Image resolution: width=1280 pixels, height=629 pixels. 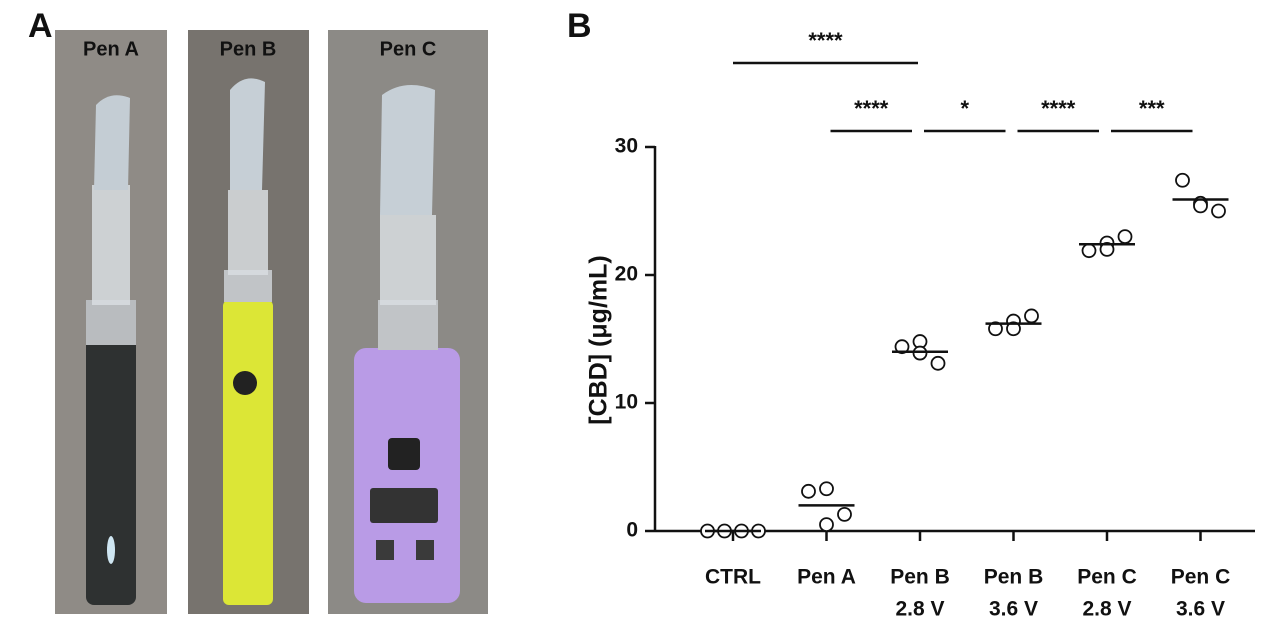 I want to click on y-tick-label: 0, so click(x=632, y=530).